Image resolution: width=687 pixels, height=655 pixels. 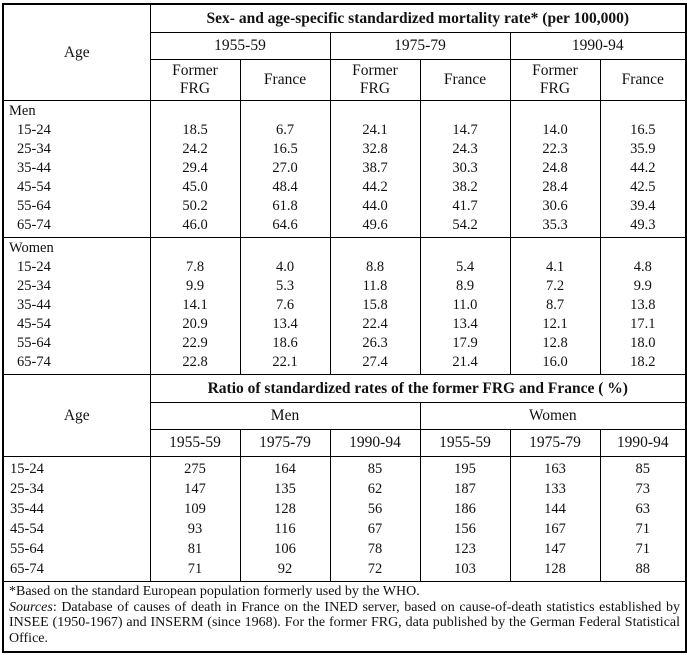 What do you see at coordinates (555, 130) in the screenshot?
I see `value: 14.0` at bounding box center [555, 130].